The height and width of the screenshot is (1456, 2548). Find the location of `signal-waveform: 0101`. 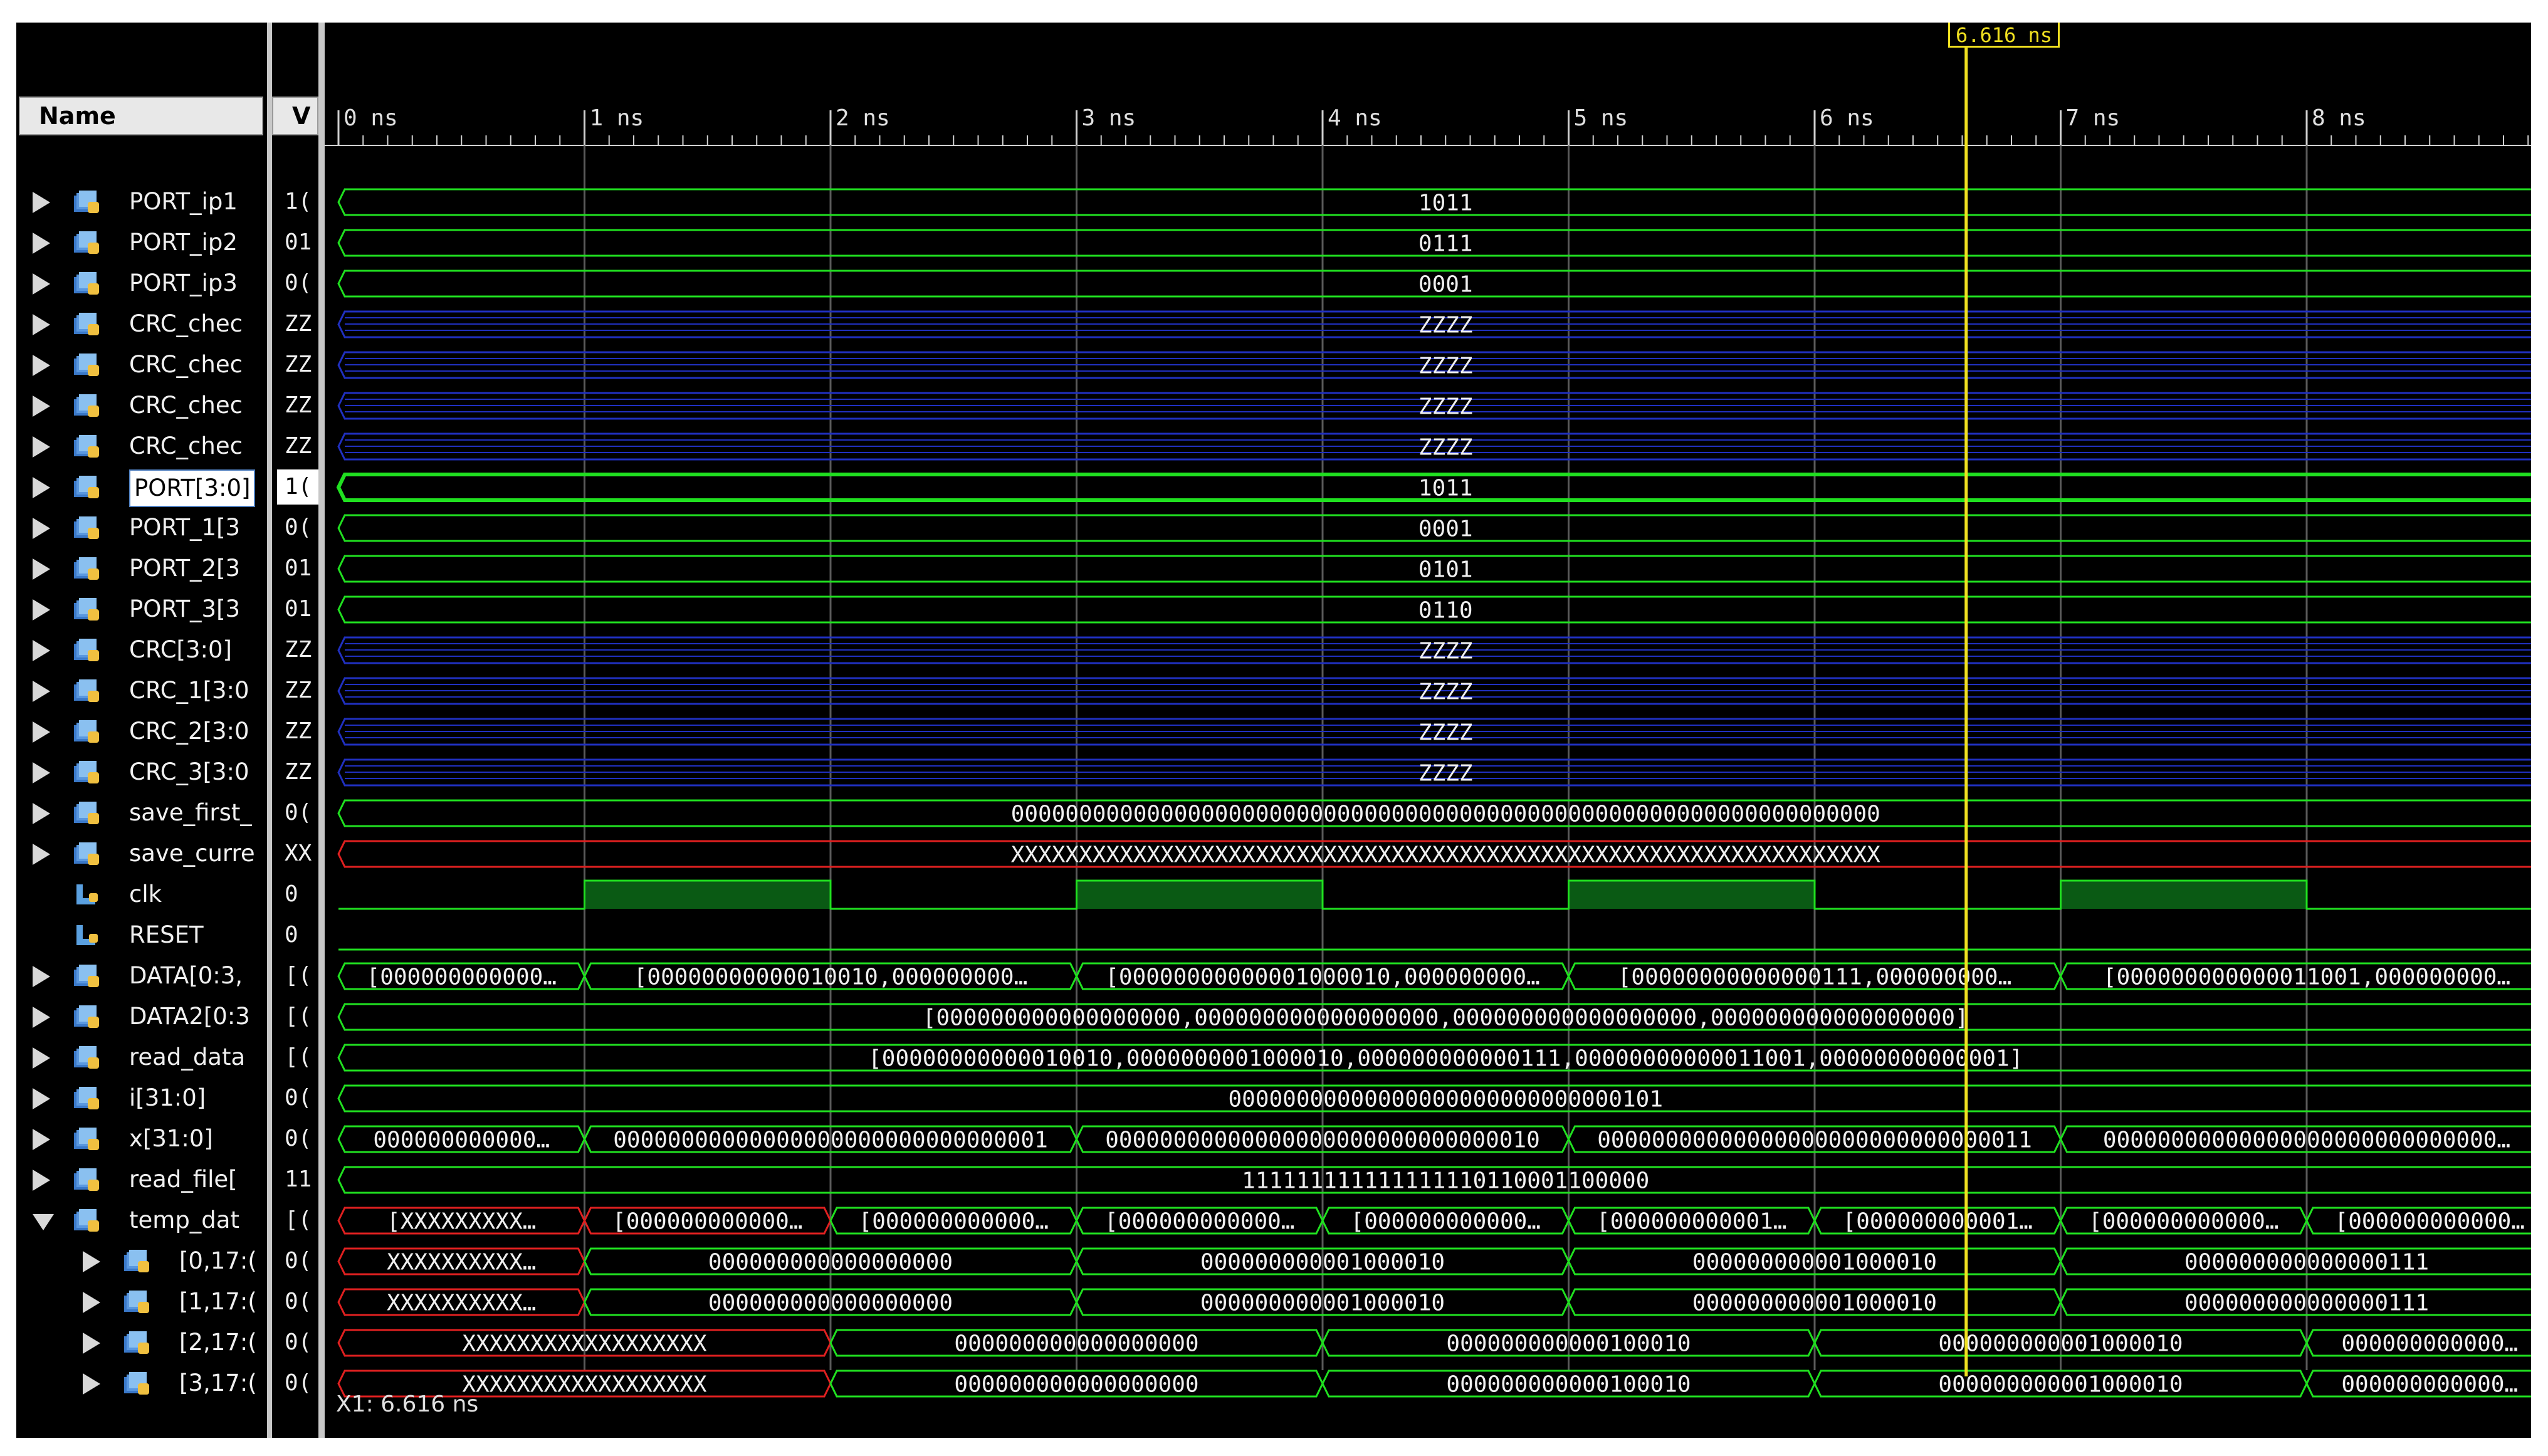

signal-waveform: 0101 is located at coordinates (1434, 569).